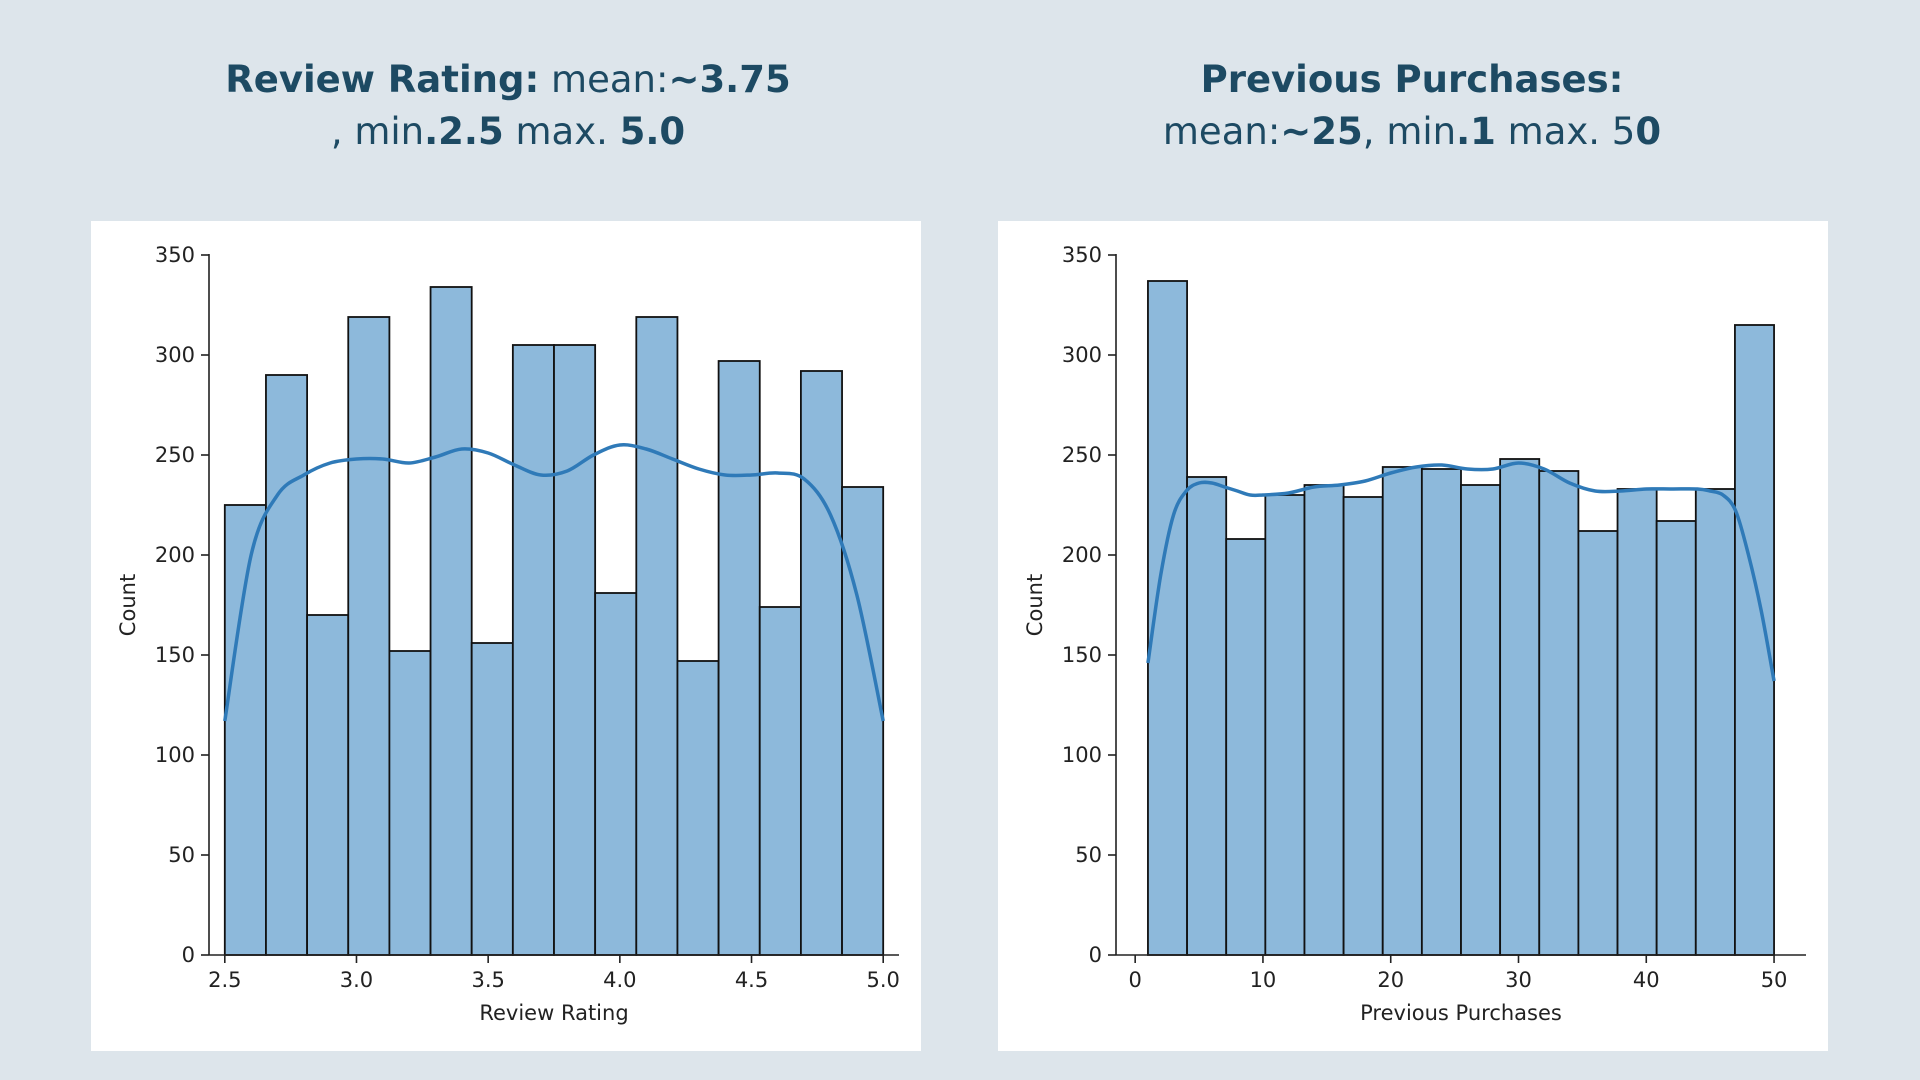 This screenshot has height=1080, width=1920. Describe the element at coordinates (1774, 980) in the screenshot. I see `previous-purchases-x-tick-label: 50` at that location.